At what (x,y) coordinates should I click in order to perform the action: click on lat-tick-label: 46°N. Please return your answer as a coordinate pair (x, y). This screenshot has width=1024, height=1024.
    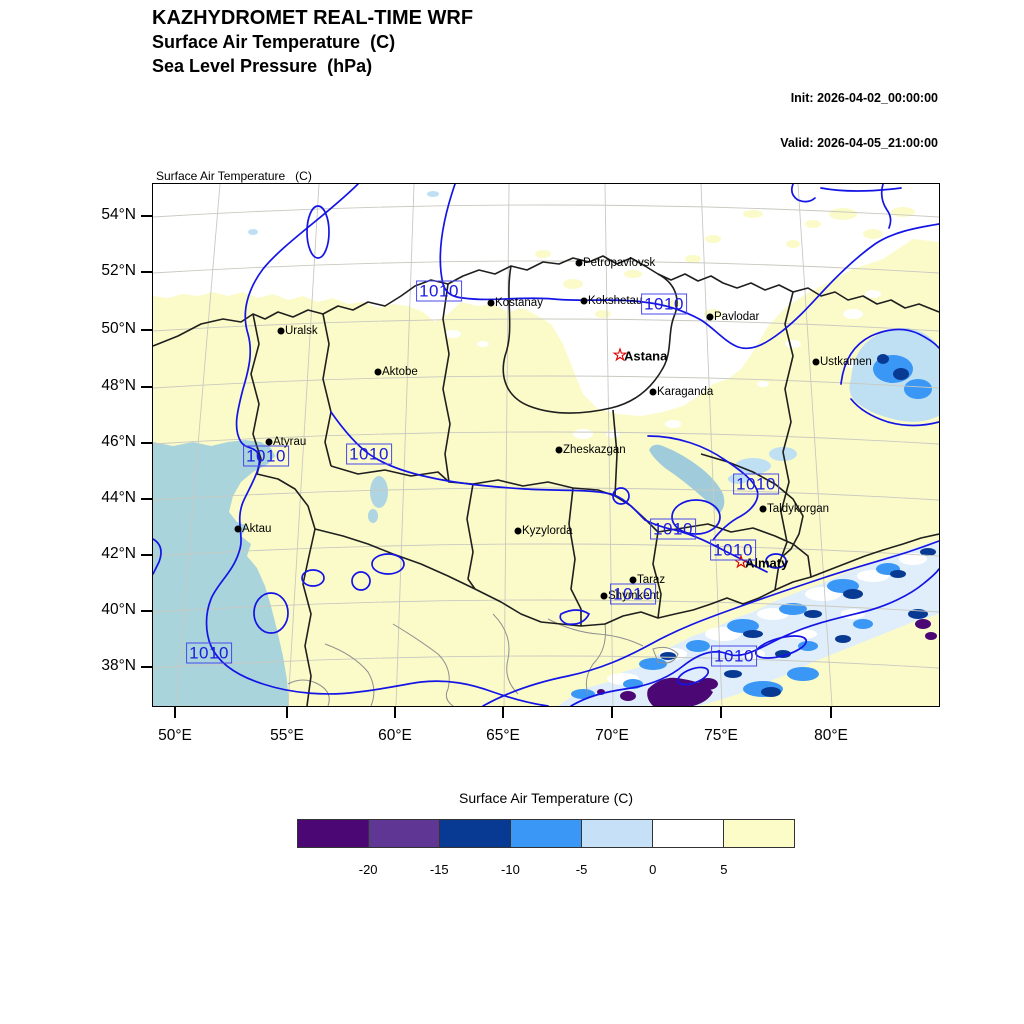
    Looking at the image, I should click on (118, 441).